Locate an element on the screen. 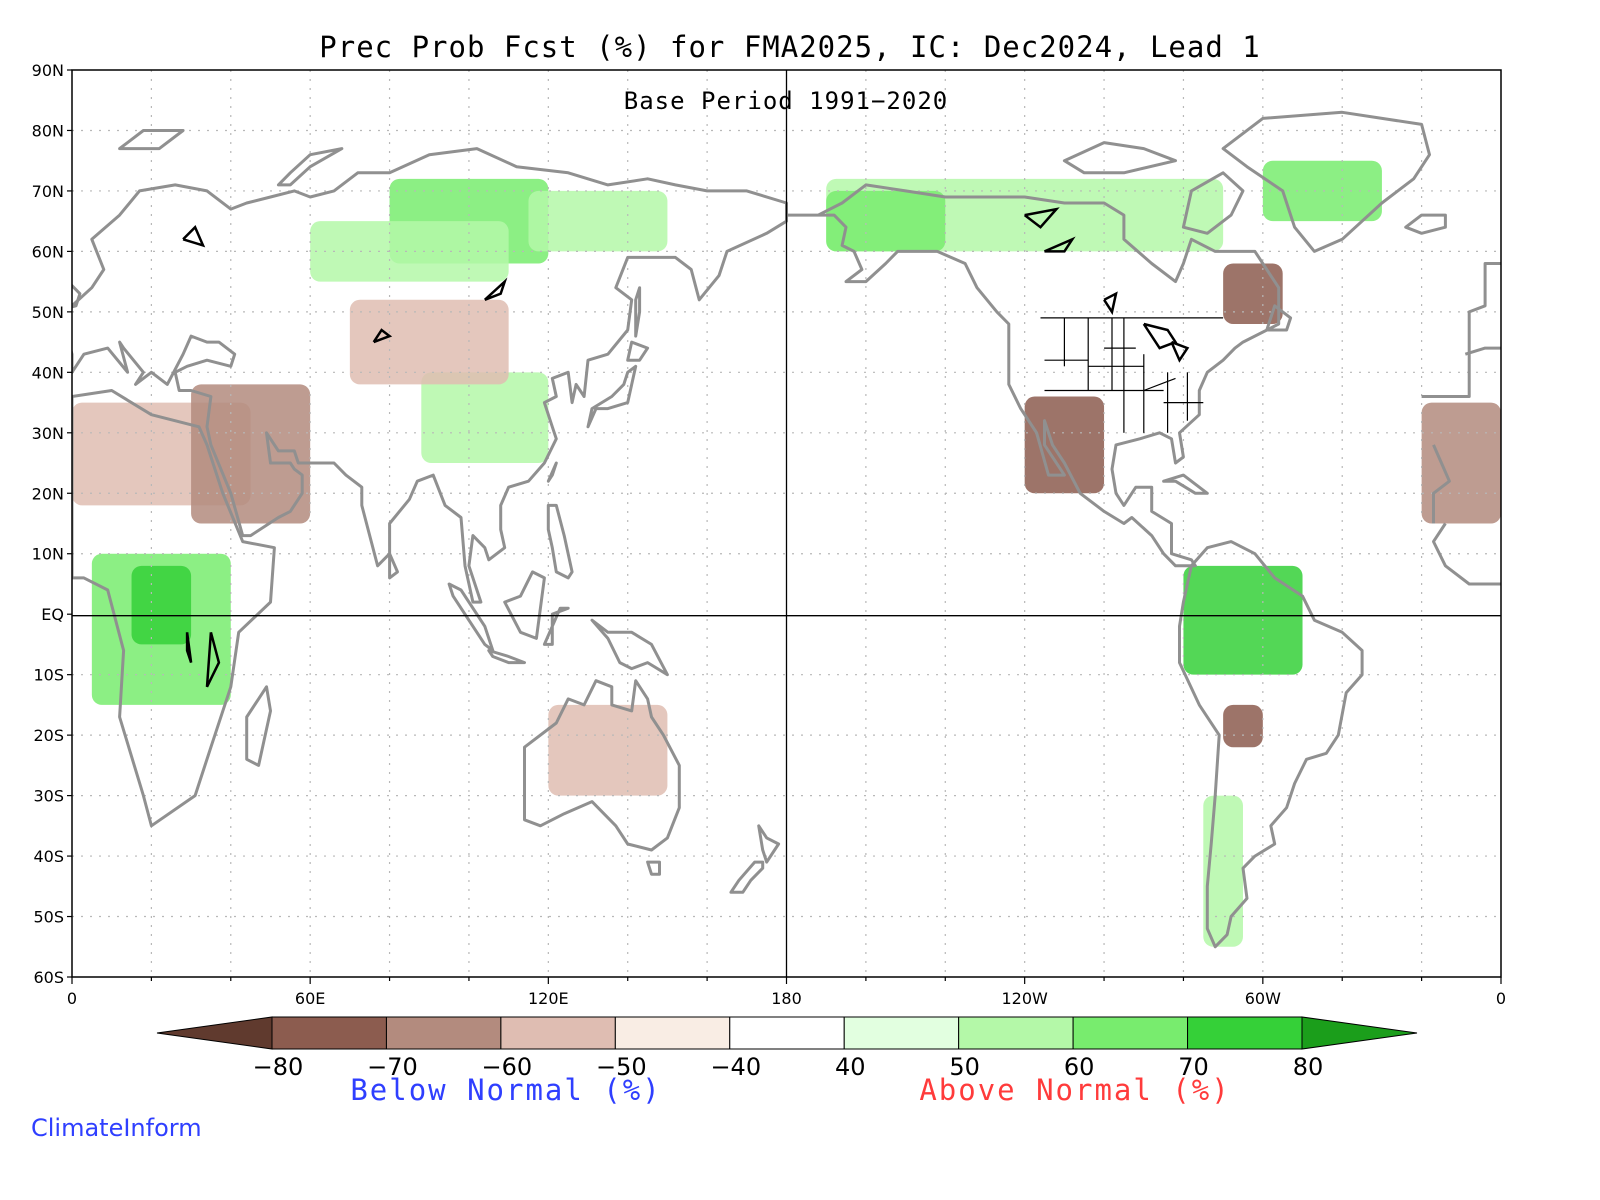  coastline-new-guinea is located at coordinates (629, 647).